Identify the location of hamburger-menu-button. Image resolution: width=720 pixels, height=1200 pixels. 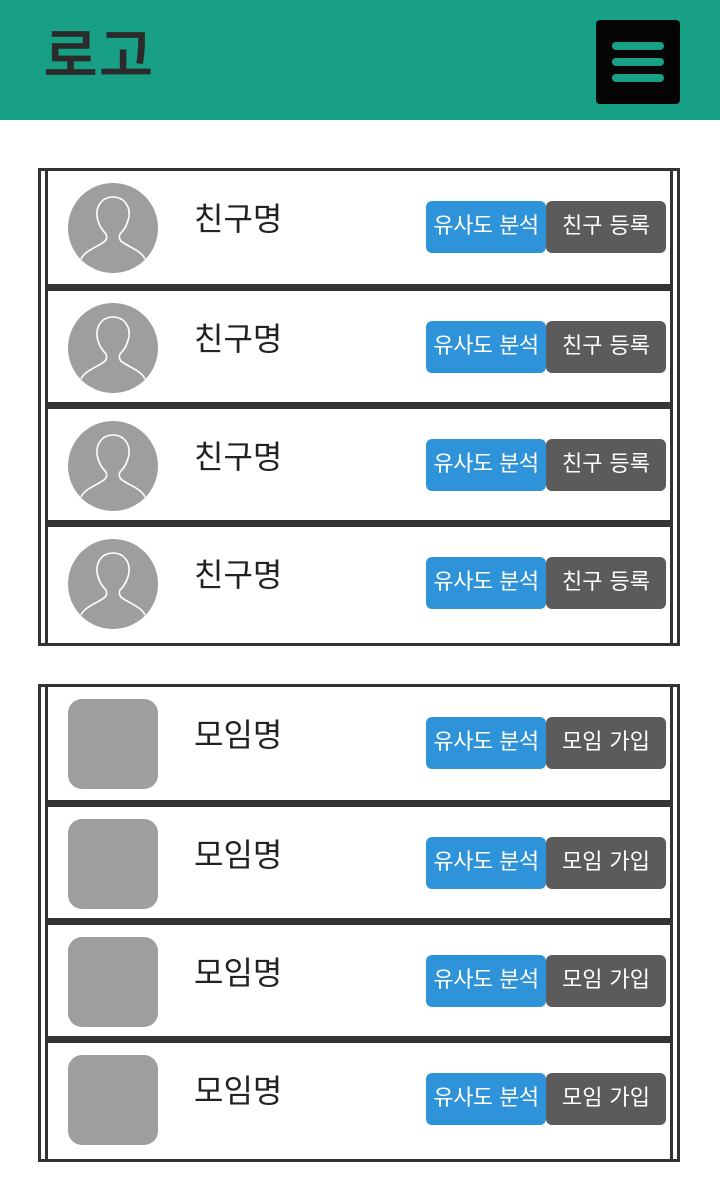
(638, 62).